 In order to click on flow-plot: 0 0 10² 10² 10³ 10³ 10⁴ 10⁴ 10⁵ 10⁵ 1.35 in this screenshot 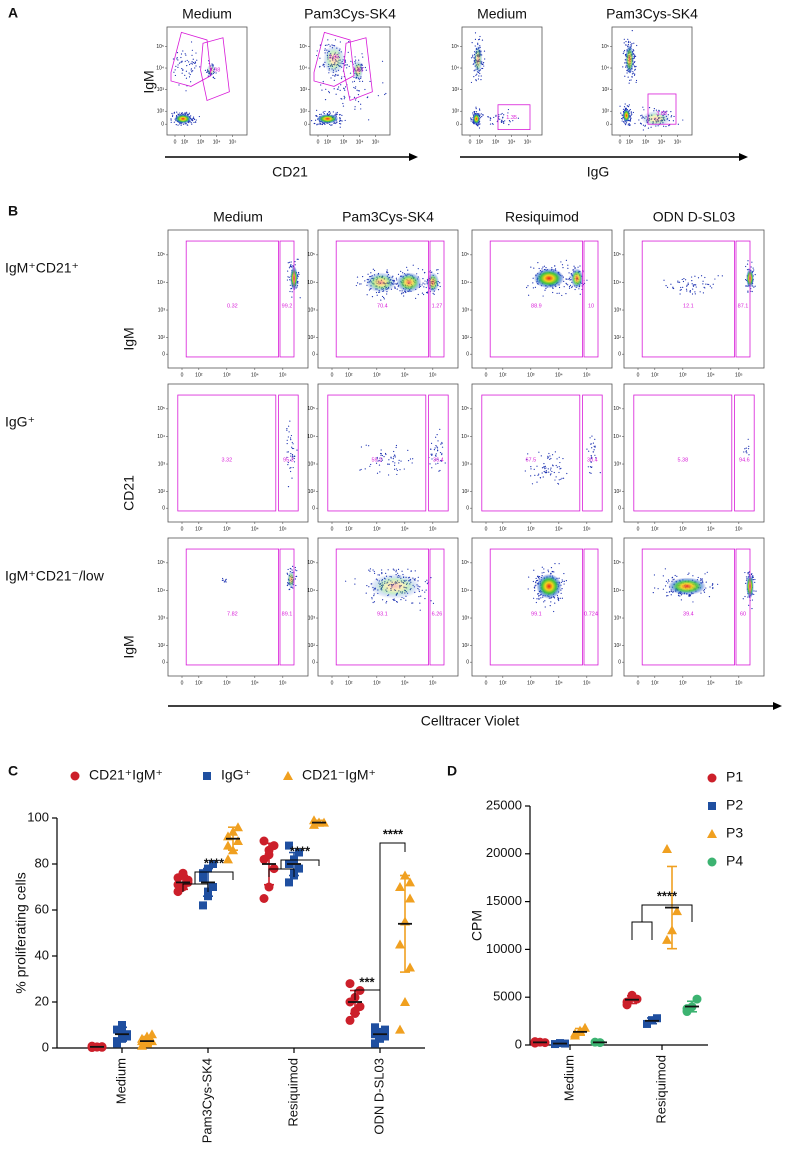, I will do `click(497, 85)`.